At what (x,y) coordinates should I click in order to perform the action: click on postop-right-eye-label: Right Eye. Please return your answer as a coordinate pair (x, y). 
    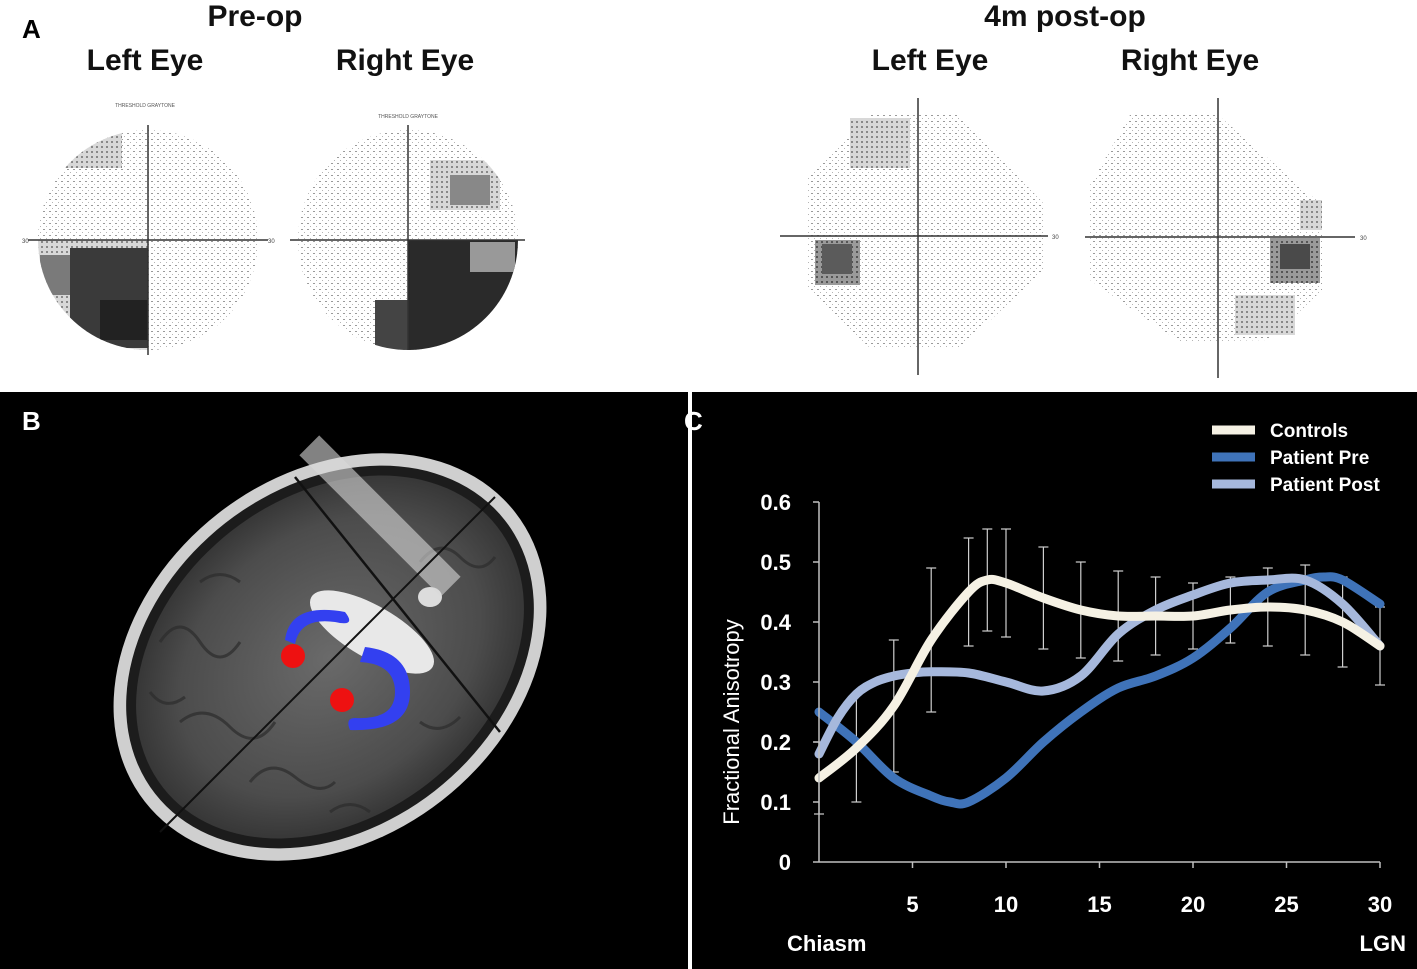
    Looking at the image, I should click on (1190, 60).